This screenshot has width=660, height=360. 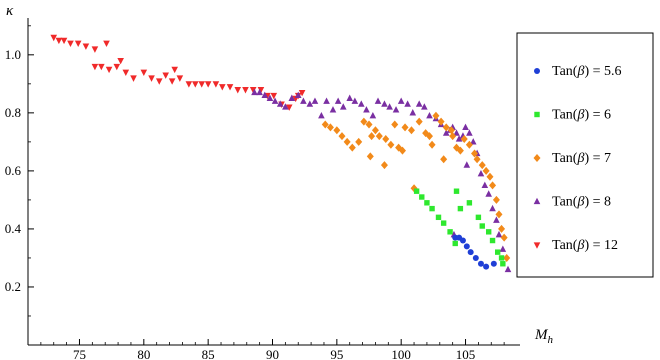 What do you see at coordinates (466, 353) in the screenshot?
I see `x-tick-label: 105` at bounding box center [466, 353].